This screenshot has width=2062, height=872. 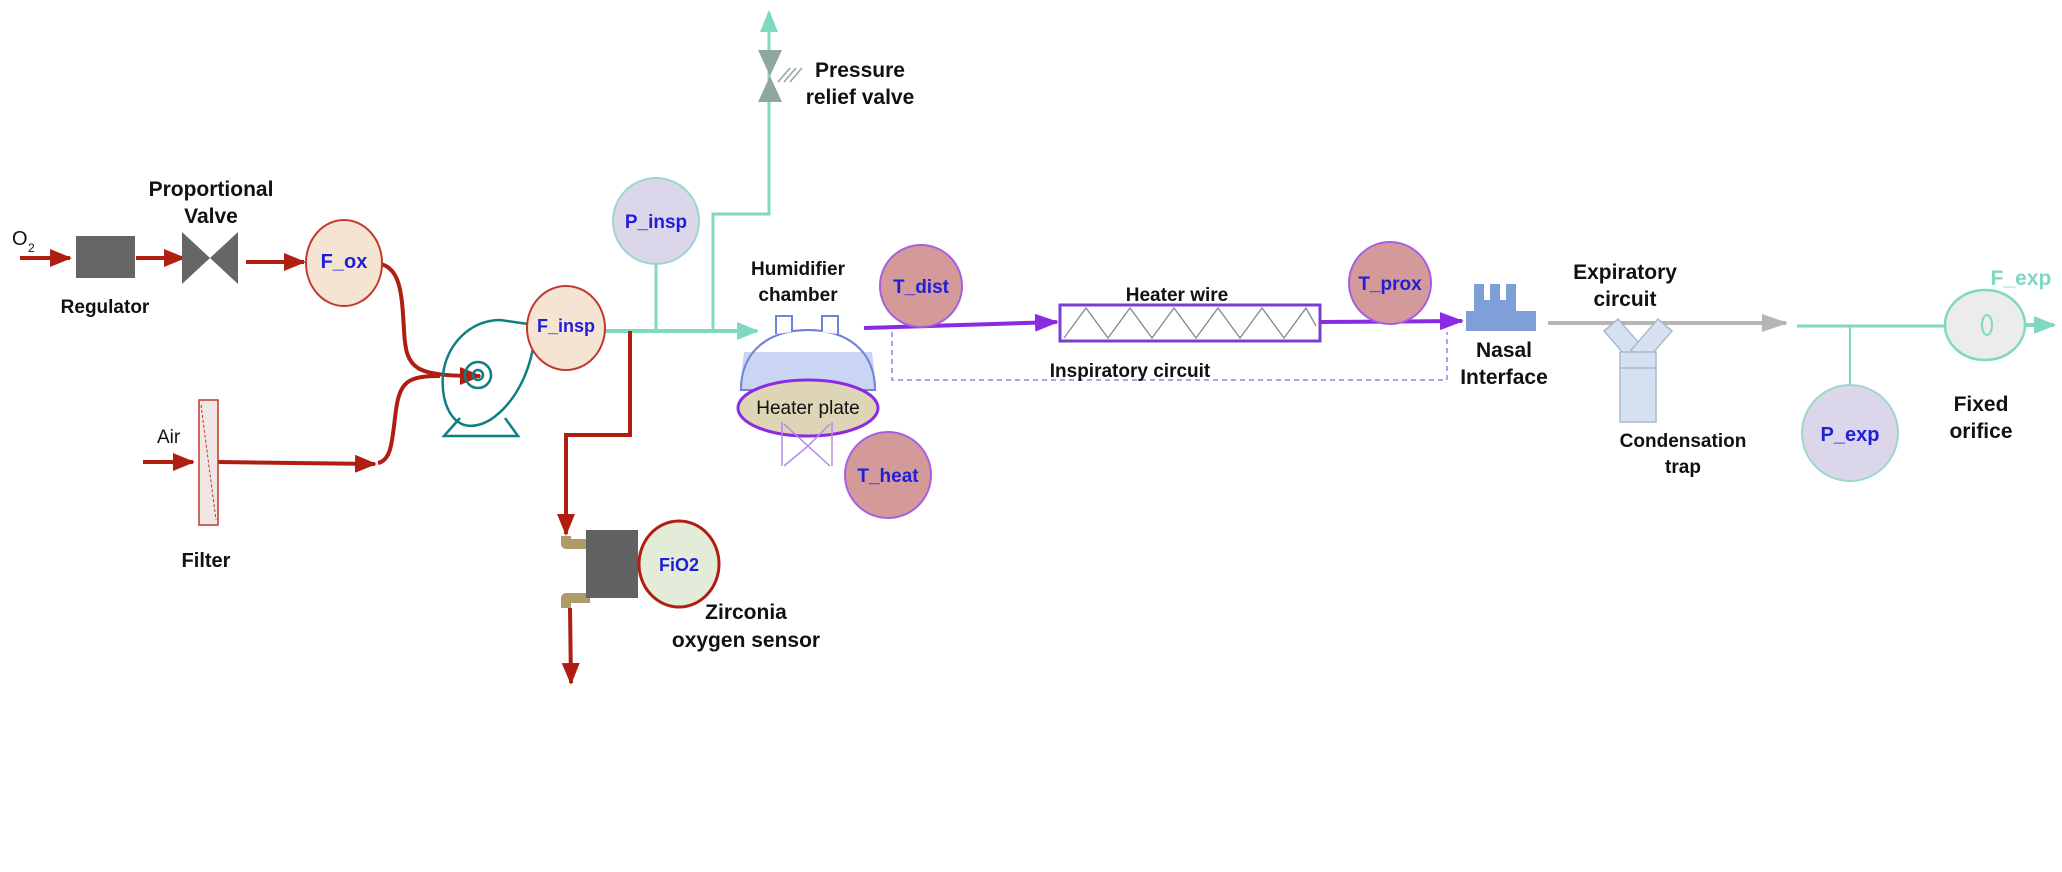 What do you see at coordinates (2021, 278) in the screenshot?
I see `f-exp-label: F_exp` at bounding box center [2021, 278].